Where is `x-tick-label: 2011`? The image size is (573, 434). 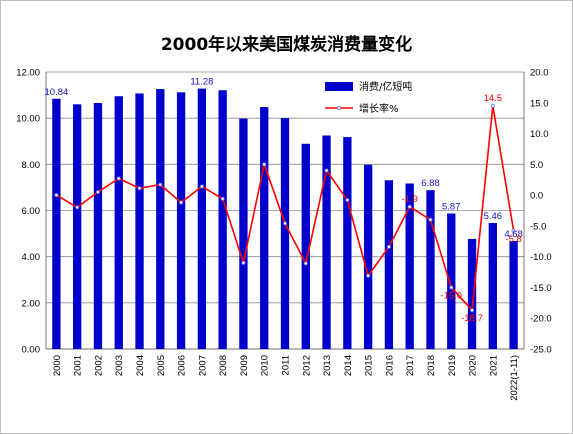 x-tick-label: 2011 is located at coordinates (286, 365).